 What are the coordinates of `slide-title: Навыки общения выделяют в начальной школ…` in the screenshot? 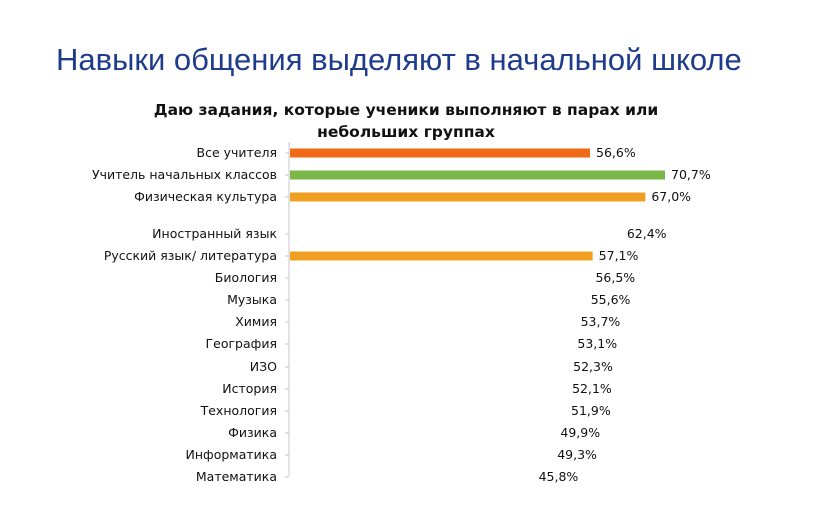 It's located at (399, 59).